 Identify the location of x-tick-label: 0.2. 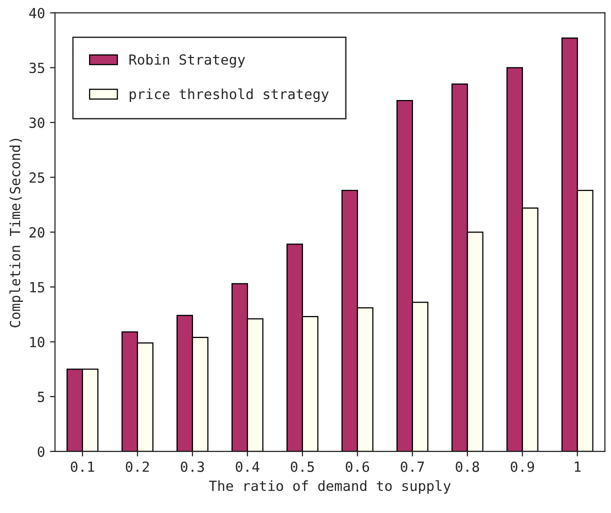
(137, 466).